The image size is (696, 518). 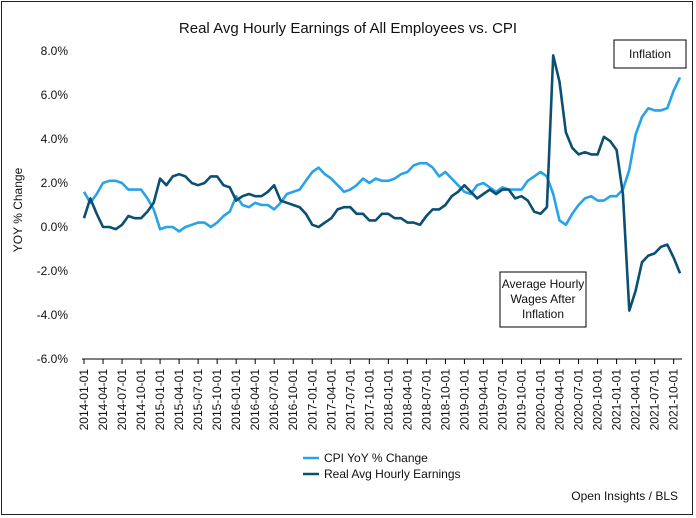 I want to click on wages-annotation: Average Hourly Wages After Inflation, so click(x=543, y=299).